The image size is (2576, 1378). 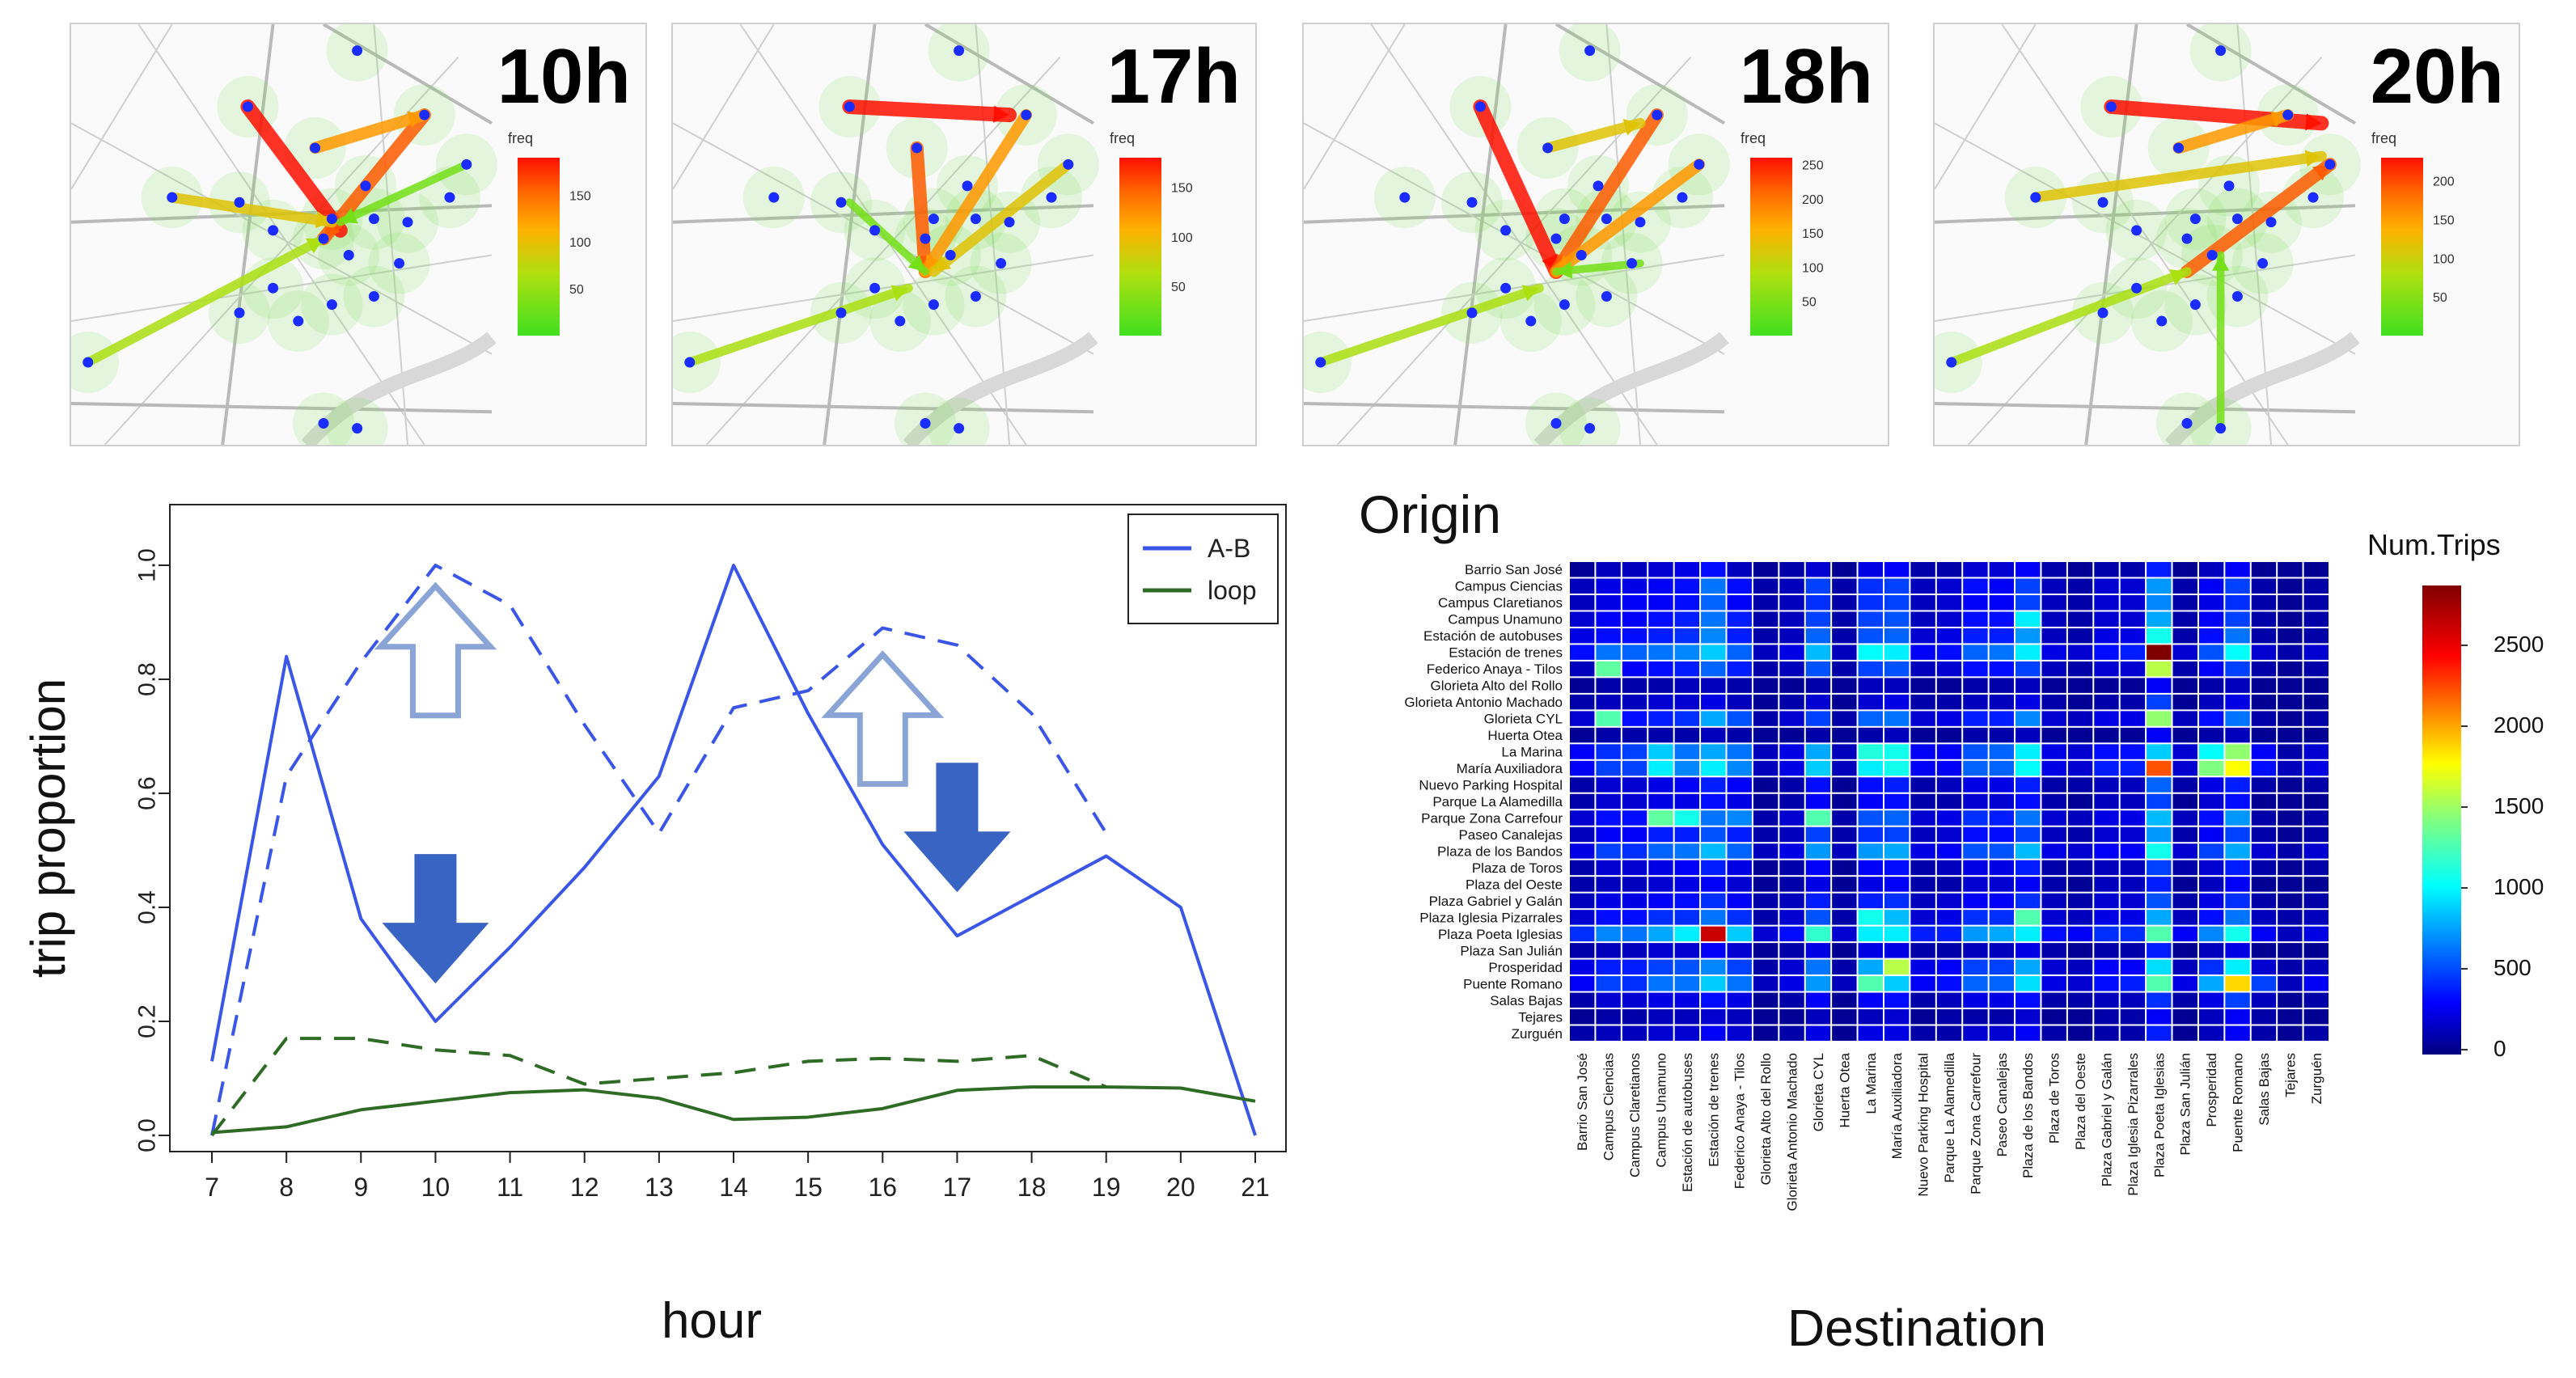 What do you see at coordinates (284, 234) in the screenshot?
I see `map-layer` at bounding box center [284, 234].